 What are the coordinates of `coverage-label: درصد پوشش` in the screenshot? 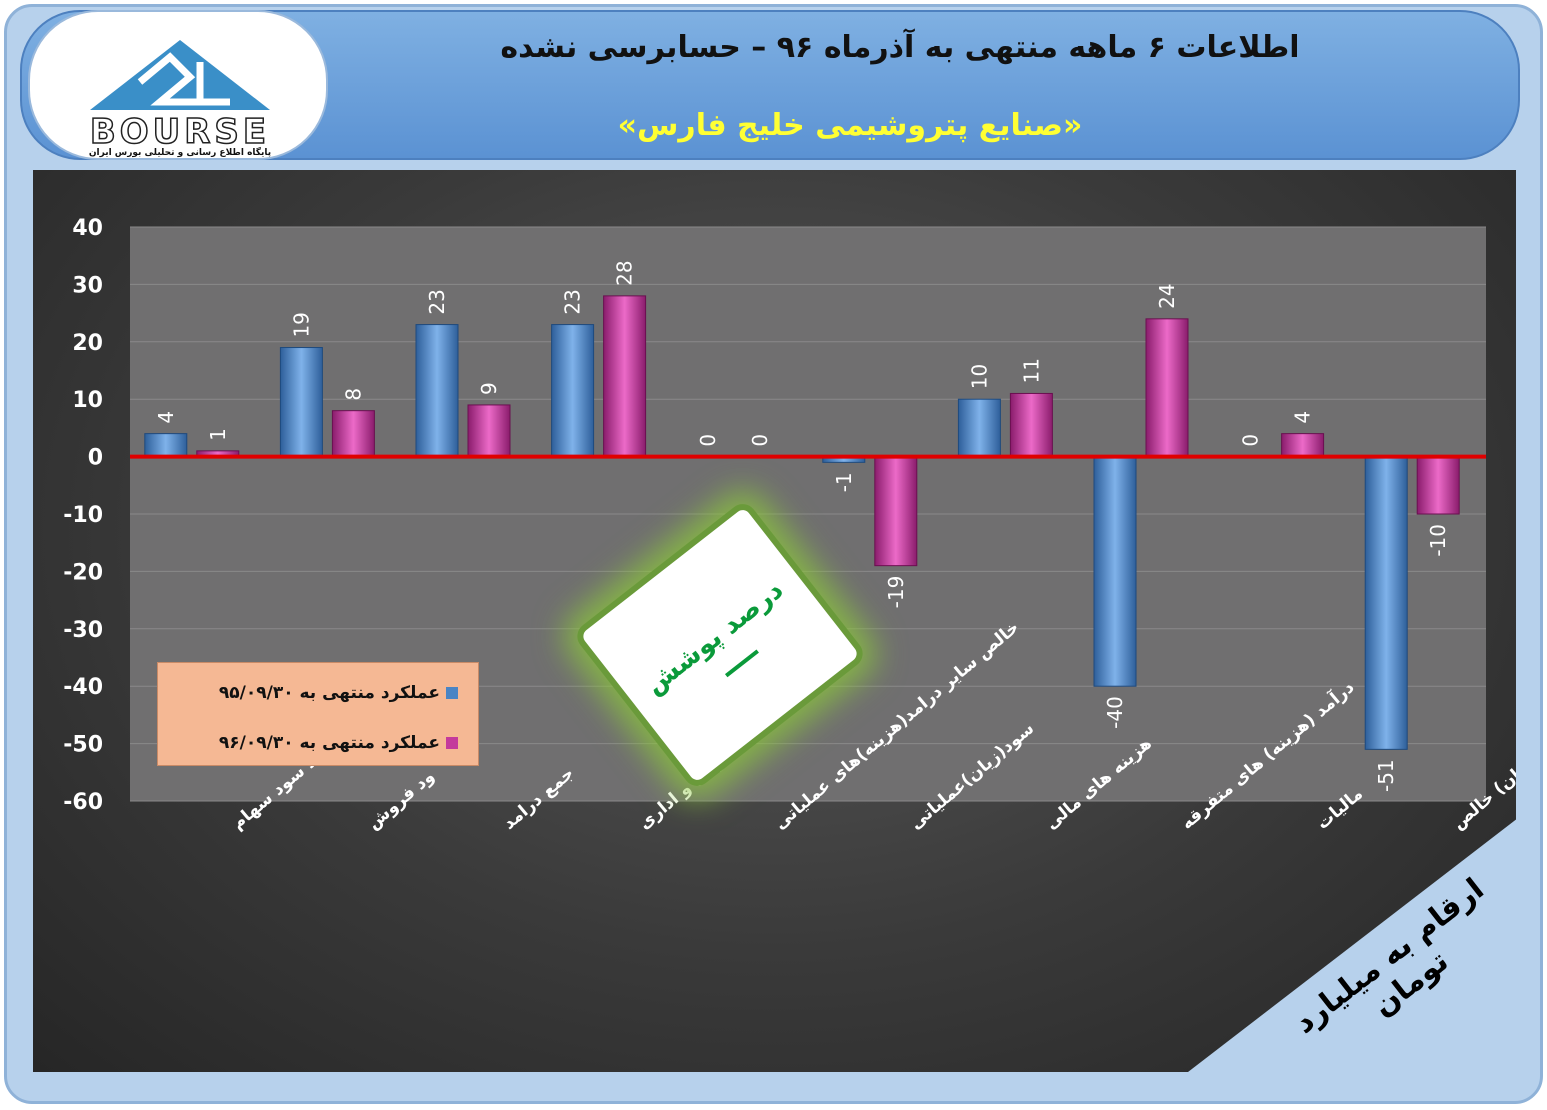 It's located at (714, 638).